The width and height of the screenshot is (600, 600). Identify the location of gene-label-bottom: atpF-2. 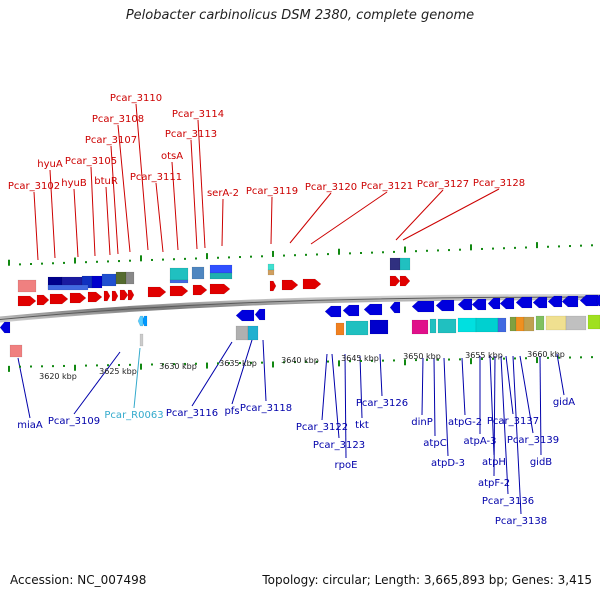
(494, 483).